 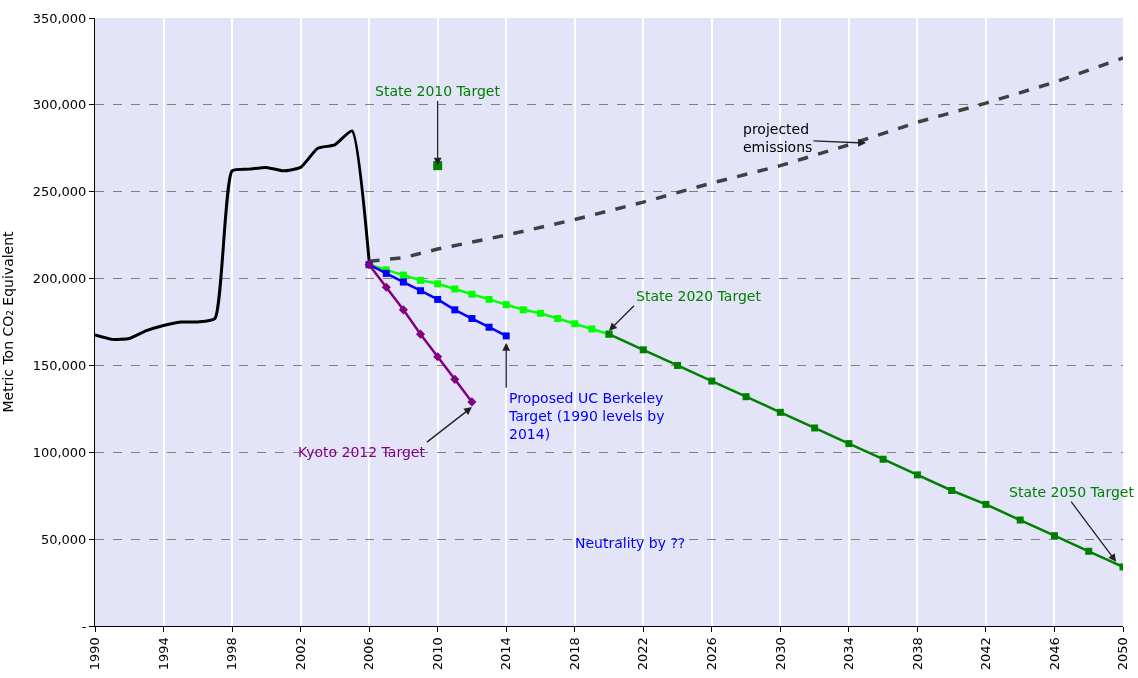 What do you see at coordinates (986, 654) in the screenshot?
I see `x-tick-label: 2042` at bounding box center [986, 654].